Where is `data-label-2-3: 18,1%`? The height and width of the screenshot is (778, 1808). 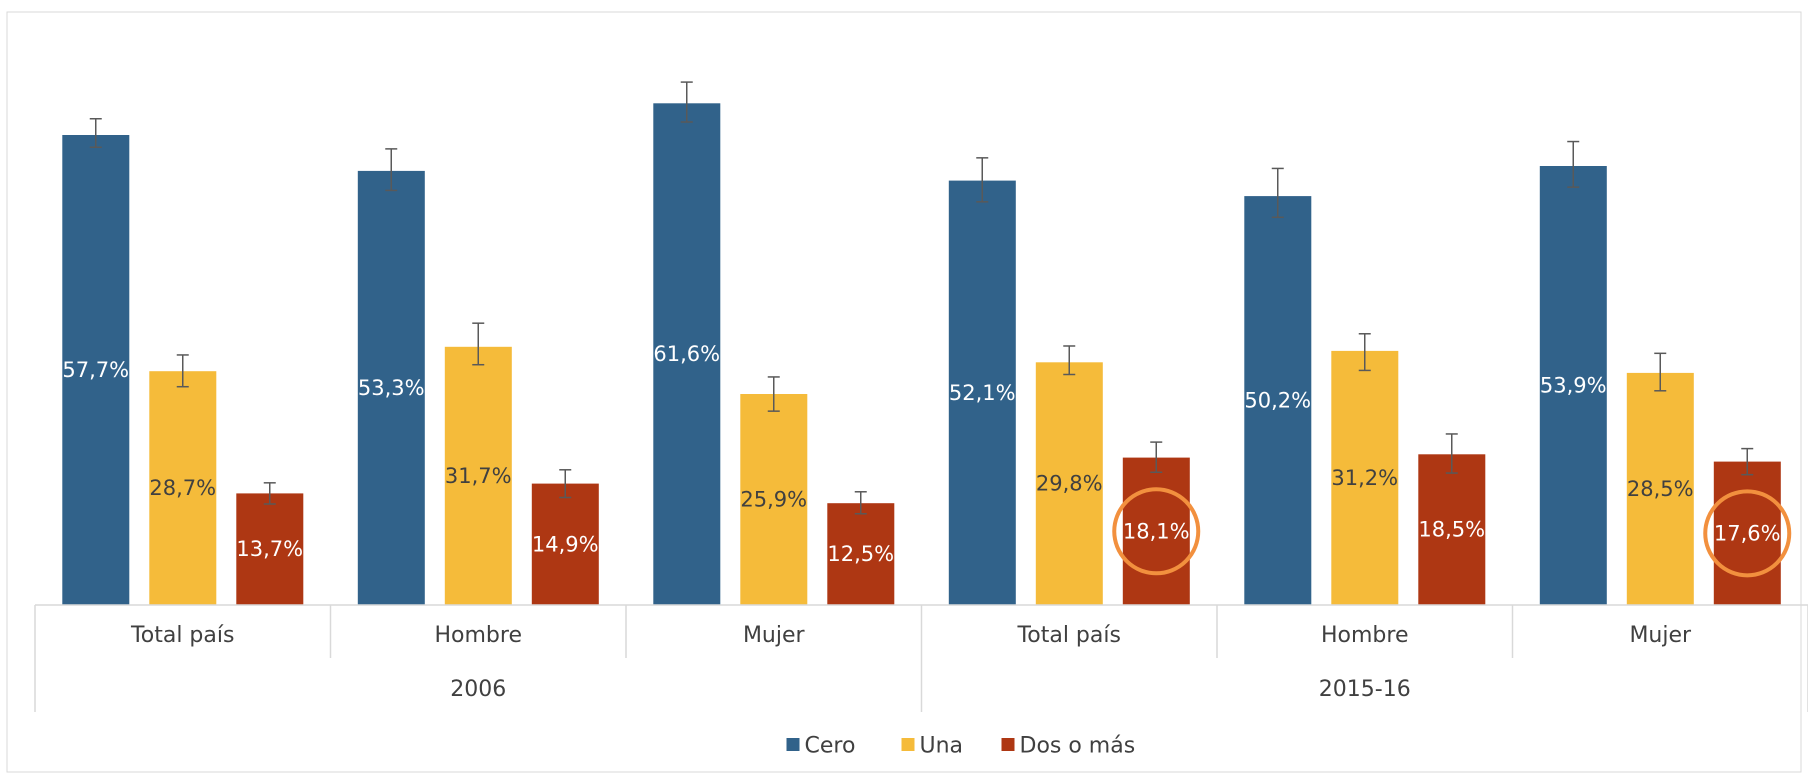
data-label-2-3: 18,1% is located at coordinates (1156, 531).